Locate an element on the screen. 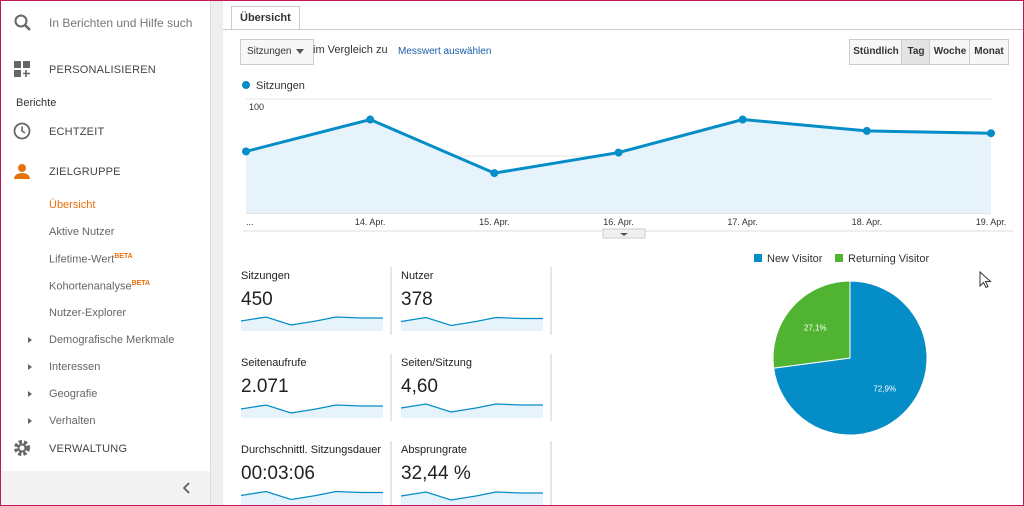 This screenshot has width=1024, height=506. nav-group: Interessen is located at coordinates (75, 367).